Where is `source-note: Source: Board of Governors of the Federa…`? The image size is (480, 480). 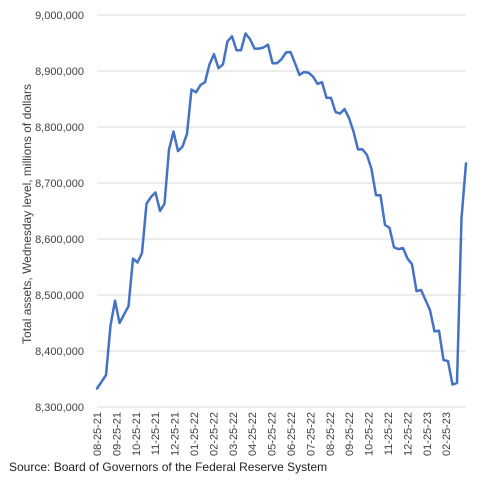
source-note: Source: Board of Governors of the Federa… is located at coordinates (168, 467).